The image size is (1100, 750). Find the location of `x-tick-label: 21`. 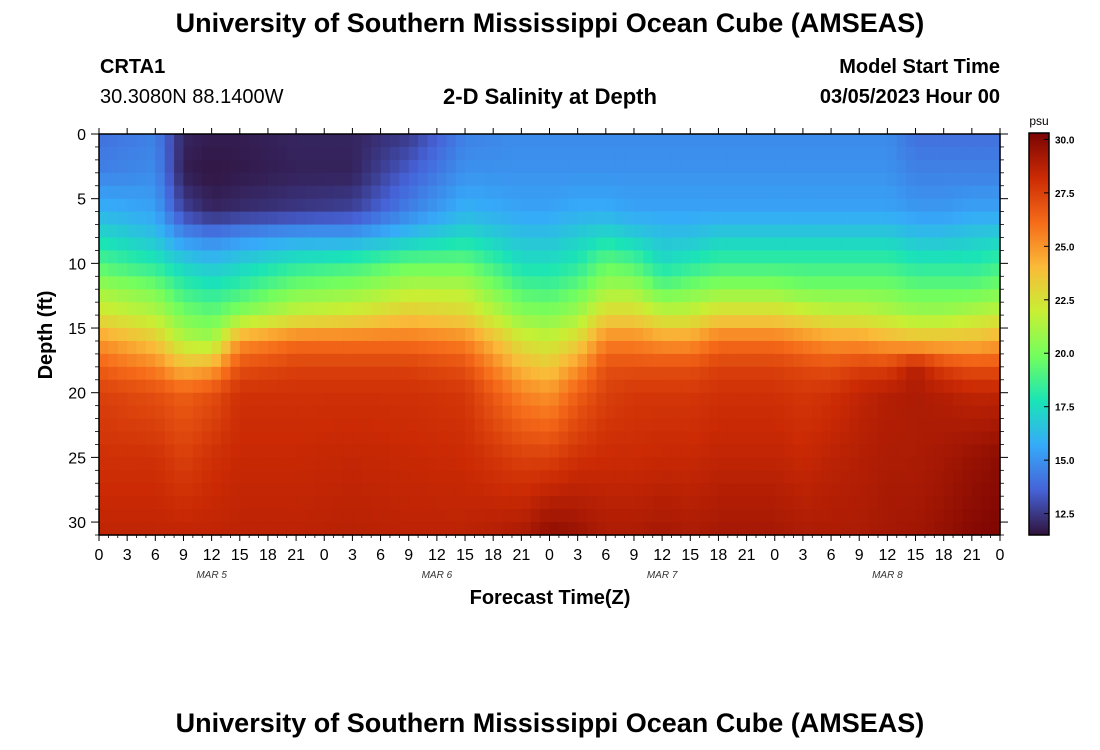

x-tick-label: 21 is located at coordinates (521, 555).